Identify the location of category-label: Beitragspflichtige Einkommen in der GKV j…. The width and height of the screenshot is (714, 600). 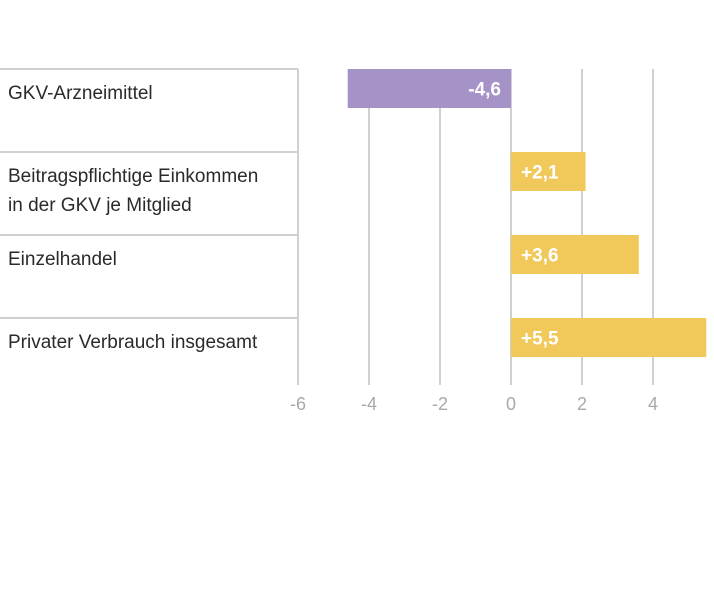
(133, 191).